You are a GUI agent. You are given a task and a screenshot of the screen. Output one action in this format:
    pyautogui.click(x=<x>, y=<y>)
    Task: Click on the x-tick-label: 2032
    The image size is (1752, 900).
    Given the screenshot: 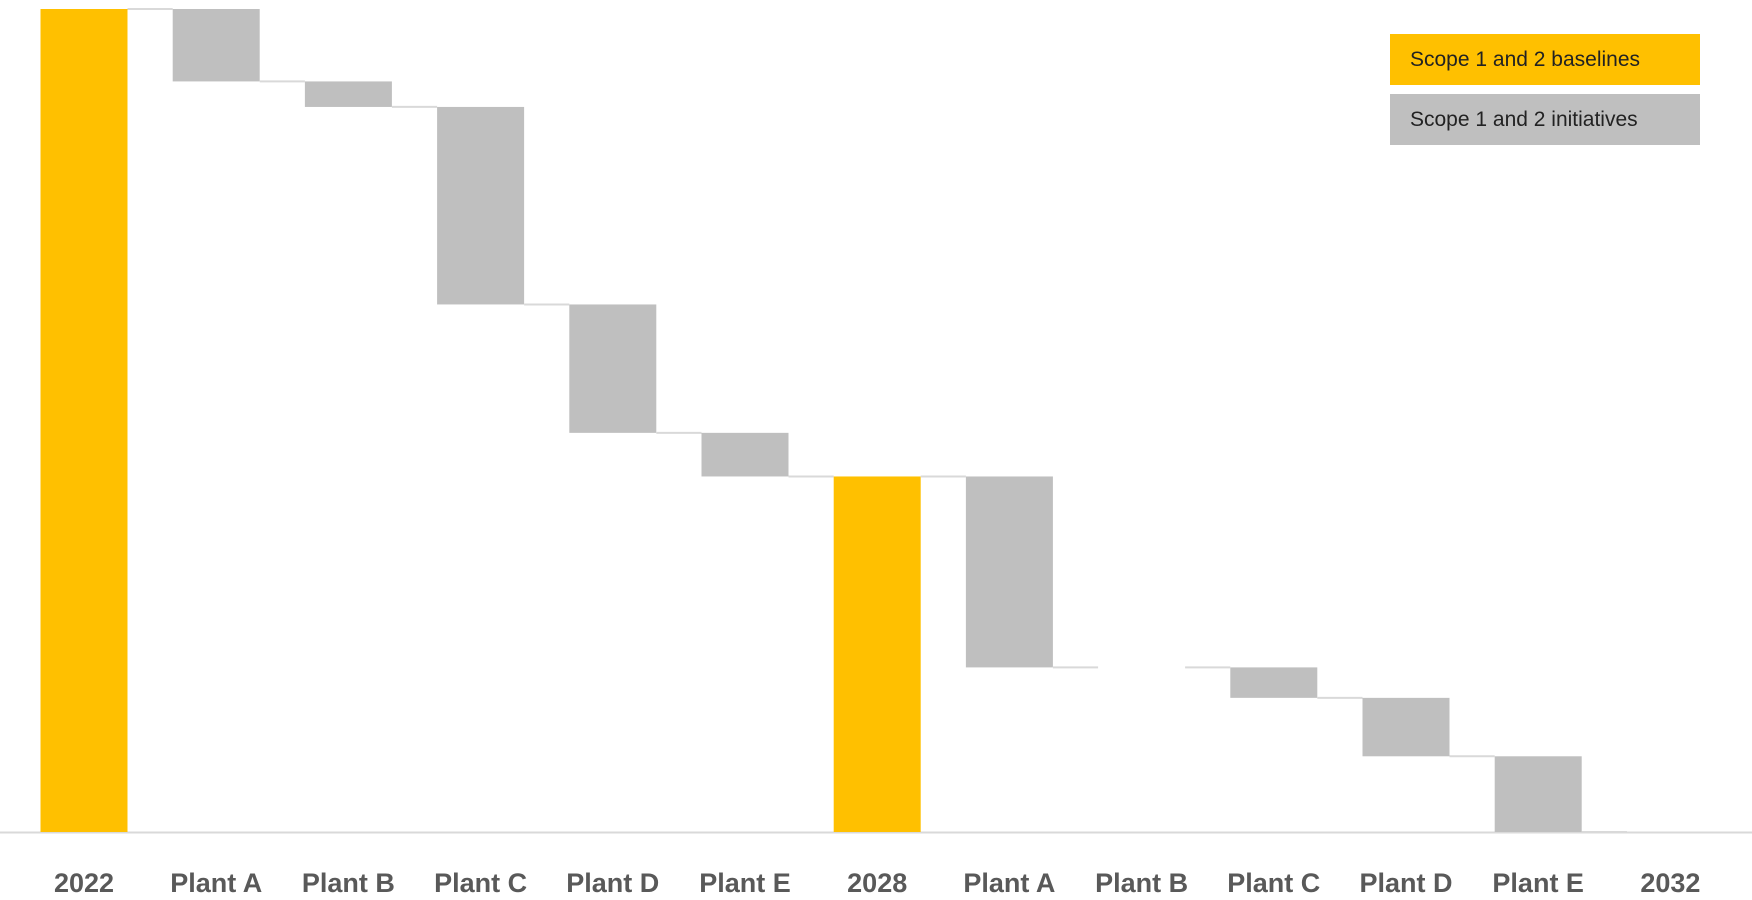 What is the action you would take?
    pyautogui.click(x=1670, y=883)
    